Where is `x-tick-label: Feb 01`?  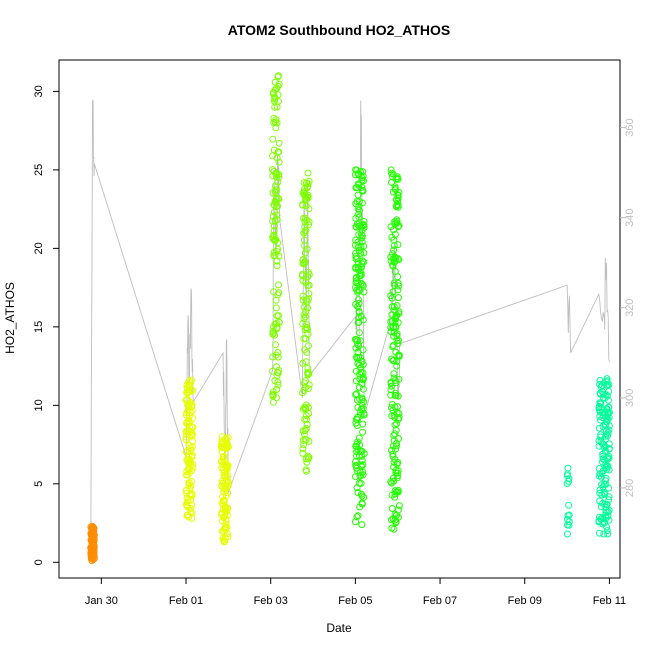 x-tick-label: Feb 01 is located at coordinates (186, 601).